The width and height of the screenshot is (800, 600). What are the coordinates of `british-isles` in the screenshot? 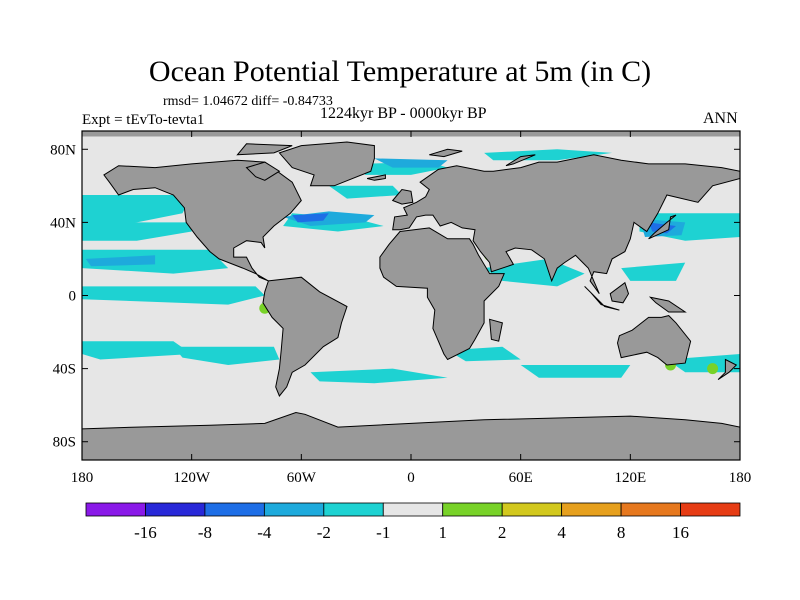 It's located at (402, 196).